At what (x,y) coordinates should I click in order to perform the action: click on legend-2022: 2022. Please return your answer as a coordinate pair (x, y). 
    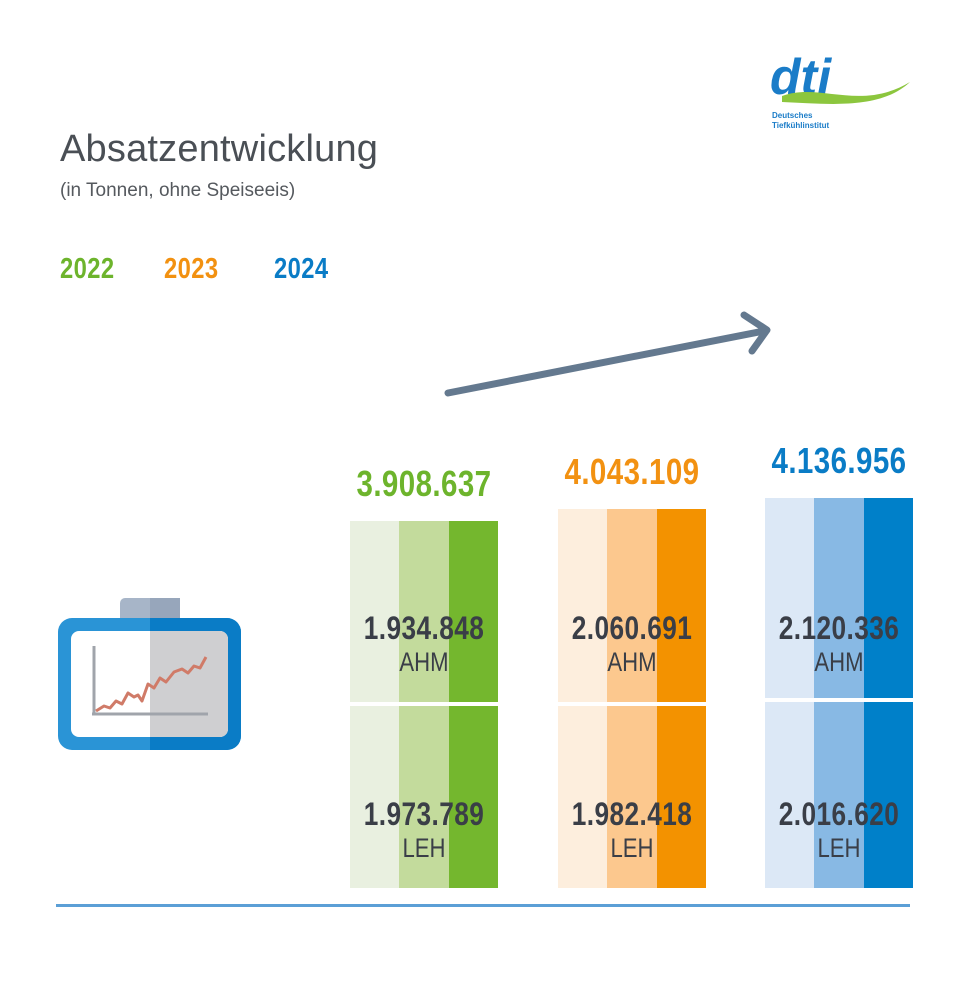
    Looking at the image, I should click on (87, 269).